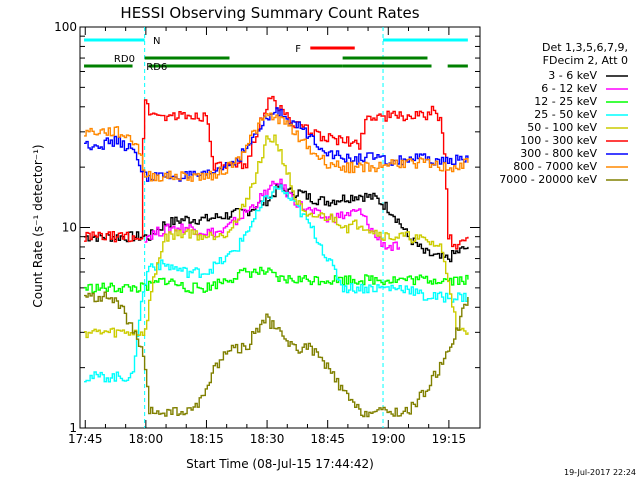 The image size is (640, 480). Describe the element at coordinates (124, 59) in the screenshot. I see `status-label-RD0: RD0` at that location.